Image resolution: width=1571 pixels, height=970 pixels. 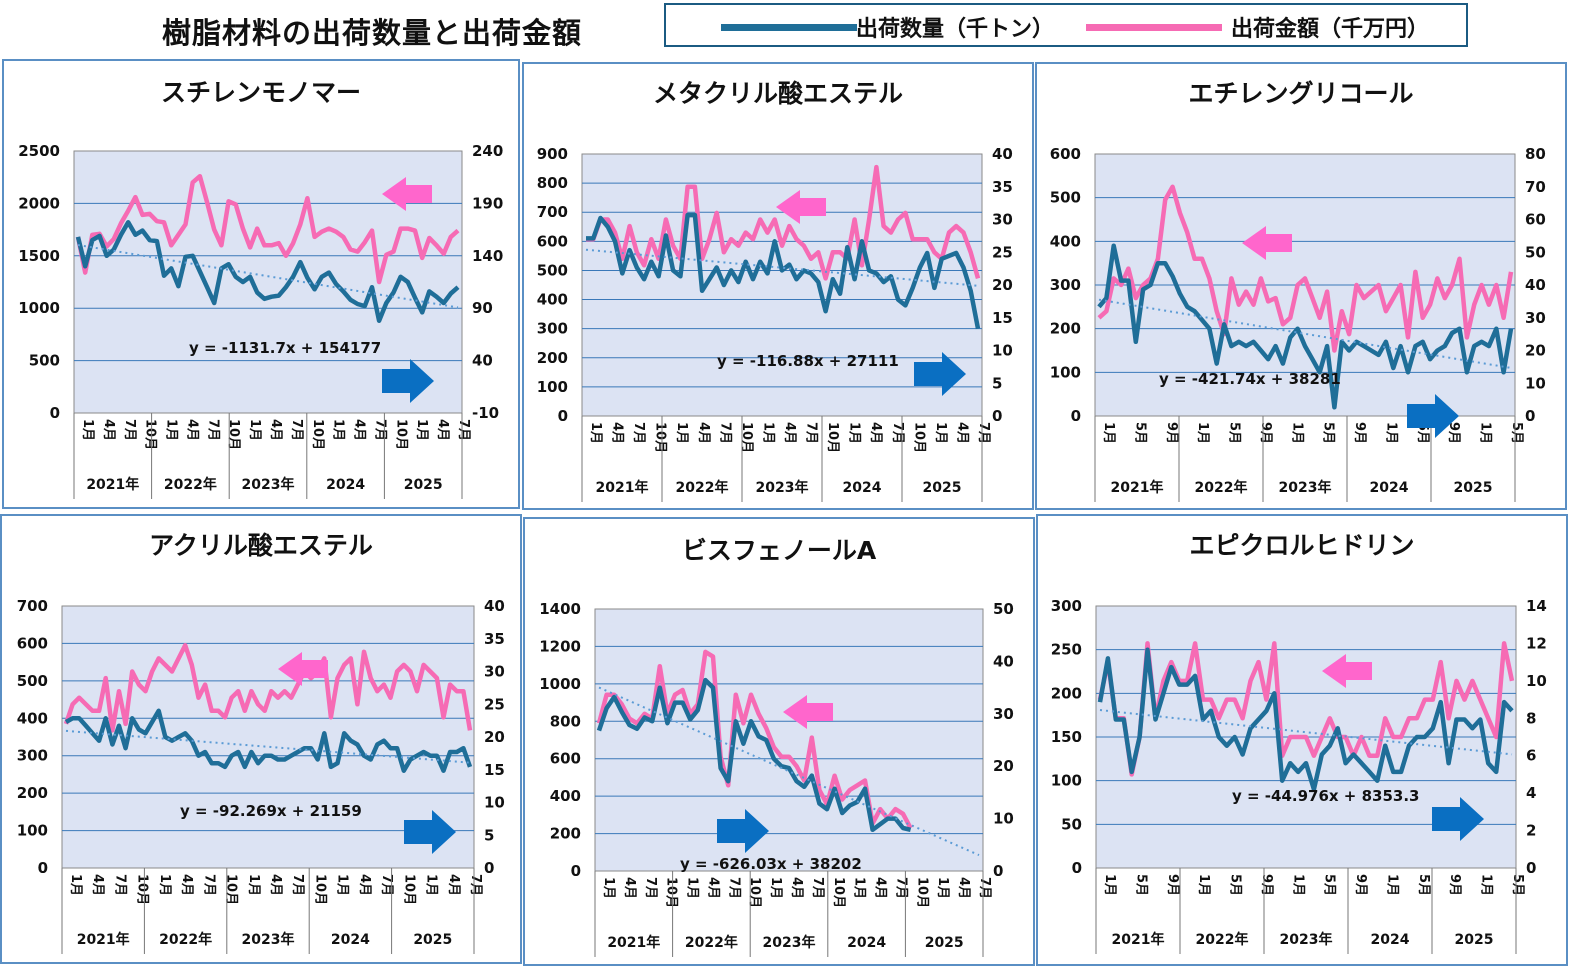 I want to click on right-tick-label: 35, so click(x=494, y=639).